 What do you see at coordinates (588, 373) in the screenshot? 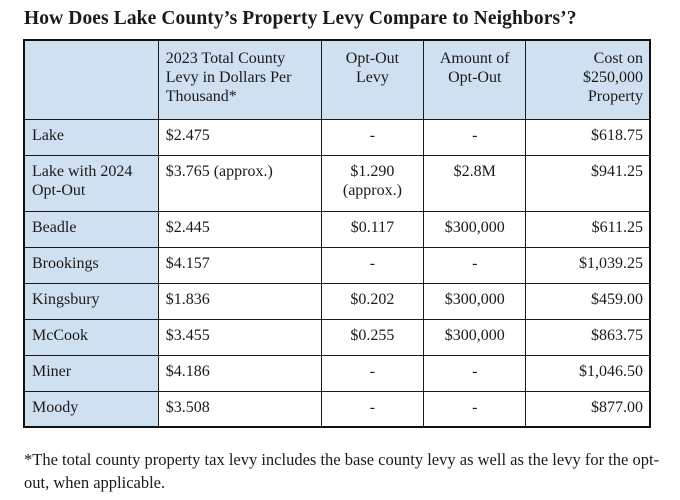
I see `property-cost: $1,046.50` at bounding box center [588, 373].